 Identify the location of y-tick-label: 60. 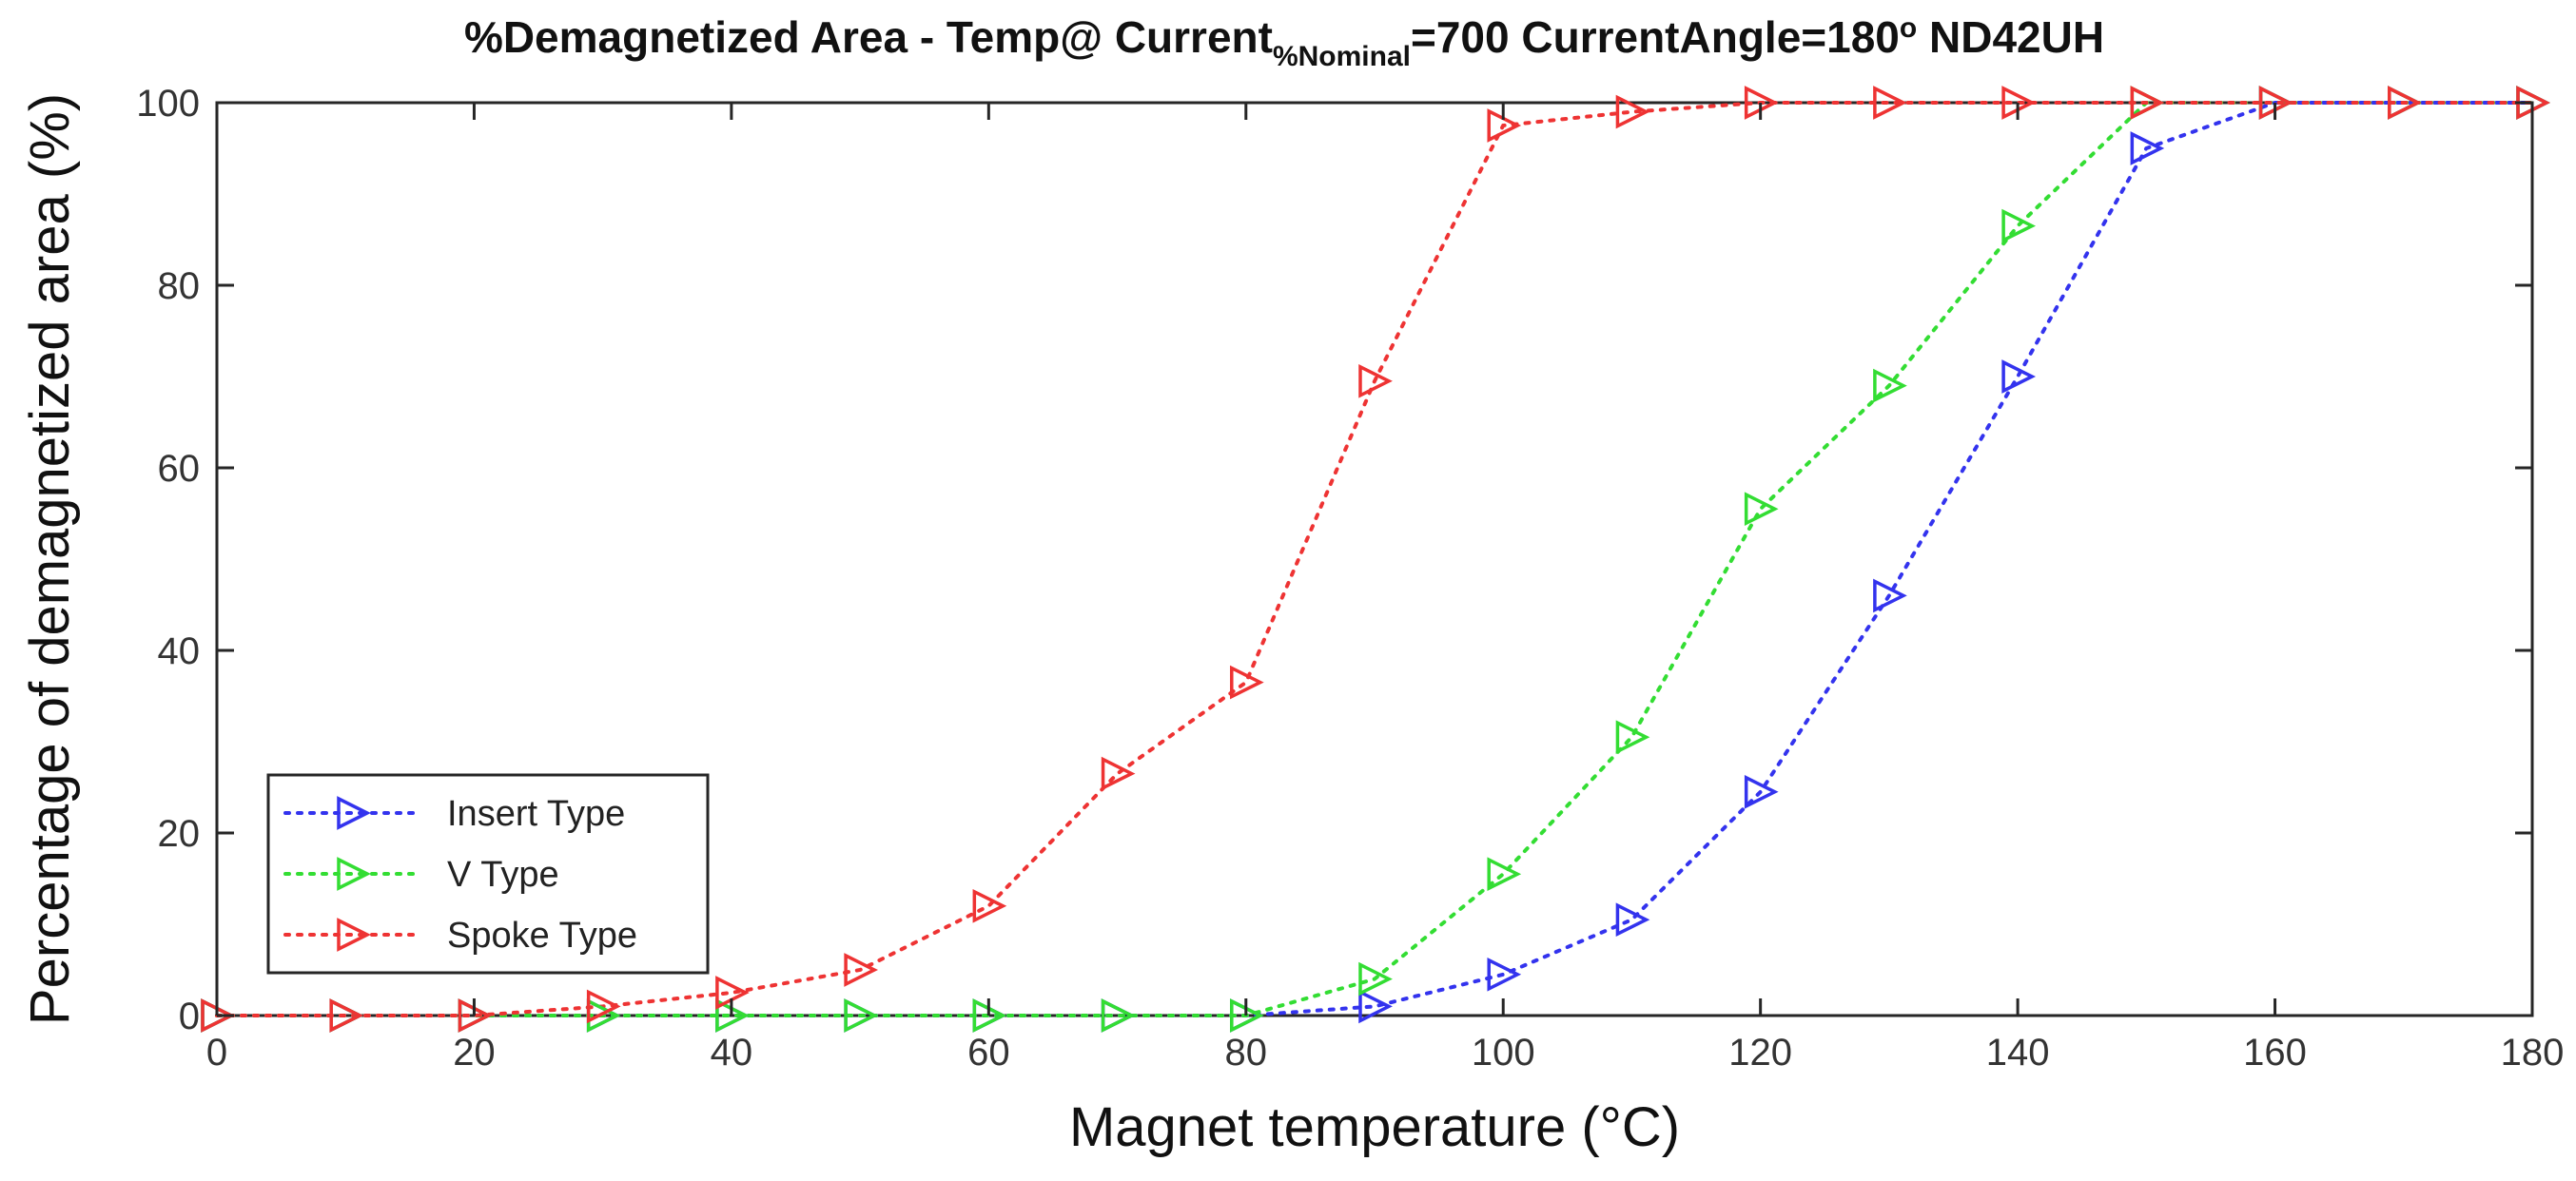
(179, 469).